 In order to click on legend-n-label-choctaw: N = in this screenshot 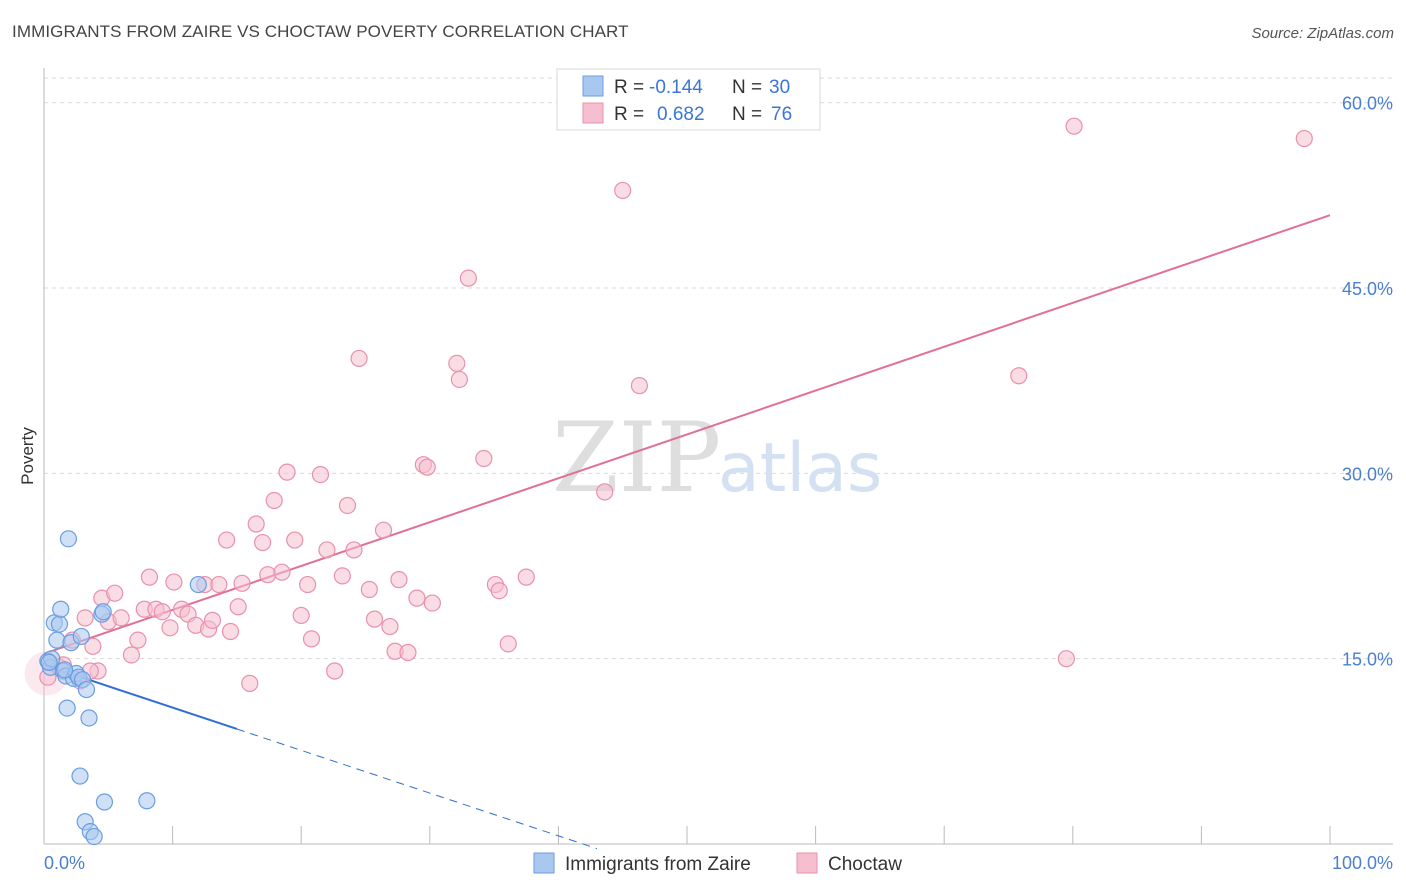, I will do `click(747, 114)`.